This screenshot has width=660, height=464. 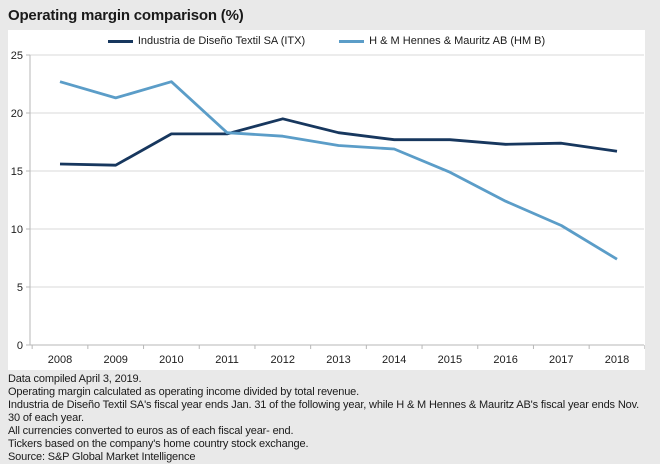 I want to click on svg-text: 0, so click(x=20, y=346).